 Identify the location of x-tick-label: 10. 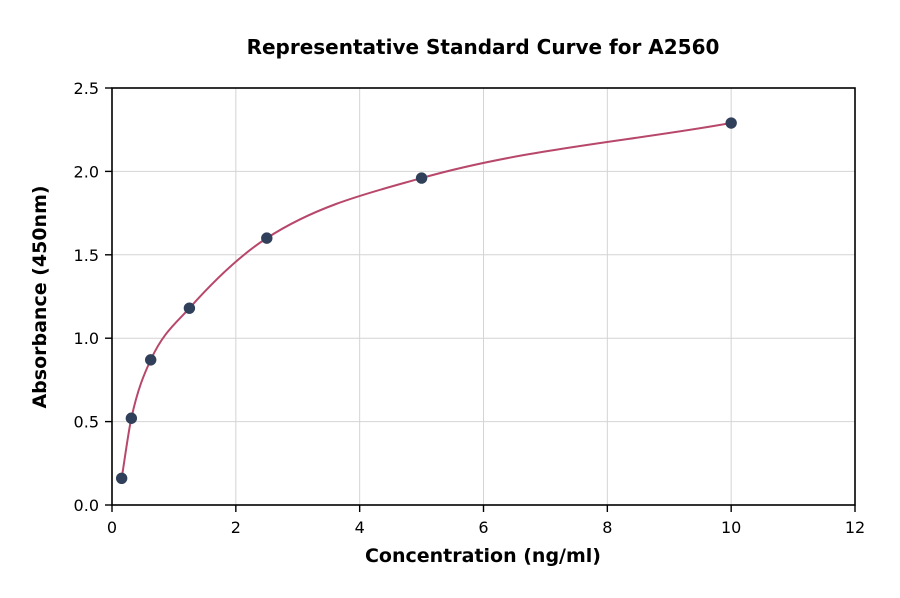
(731, 527).